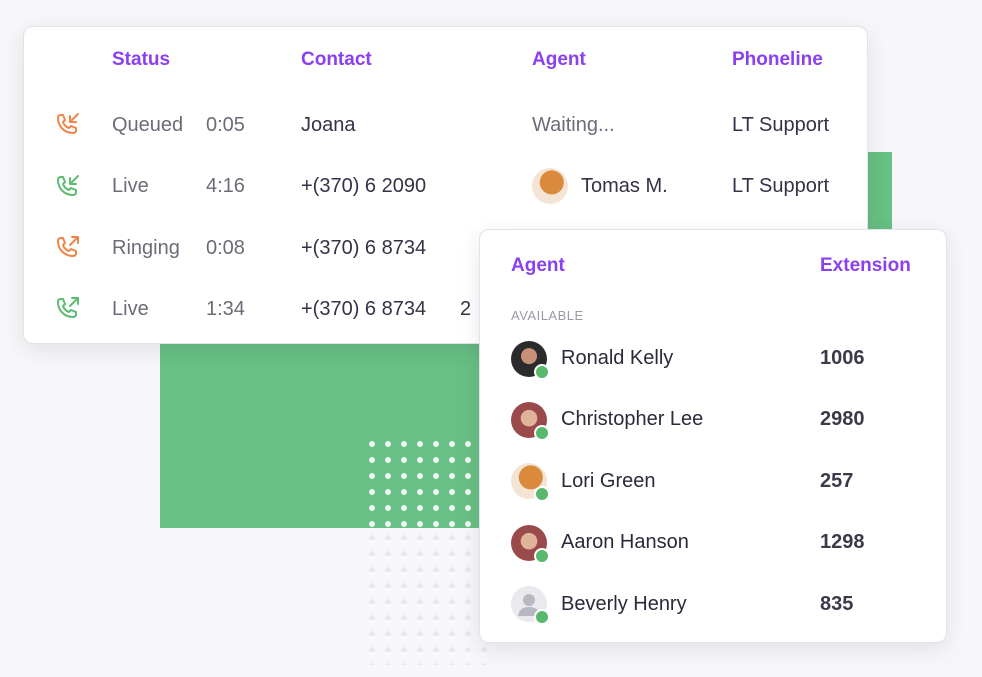  Describe the element at coordinates (777, 59) in the screenshot. I see `header-phoneline: Phoneline` at that location.